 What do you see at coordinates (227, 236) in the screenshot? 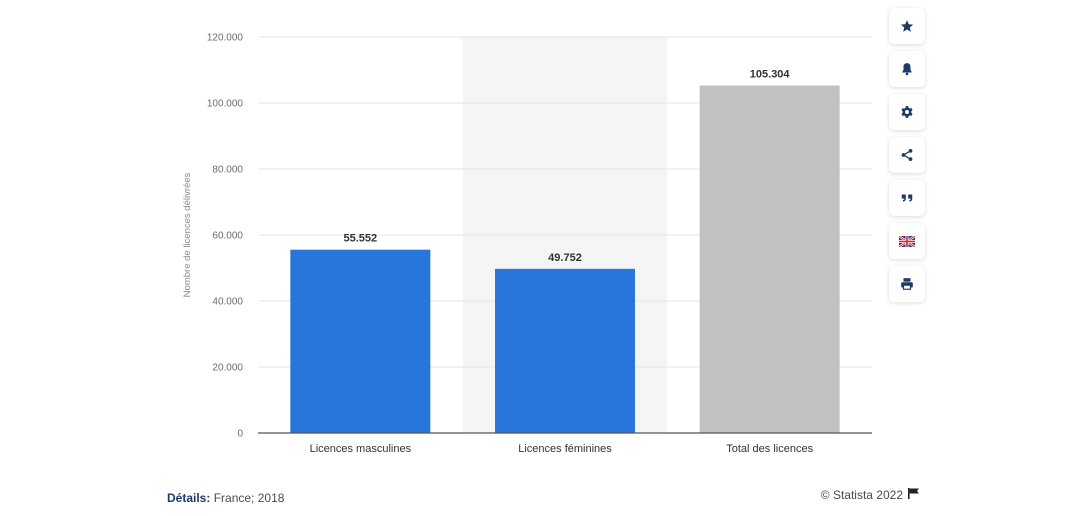
I see `y-tick-label: 60.000` at bounding box center [227, 236].